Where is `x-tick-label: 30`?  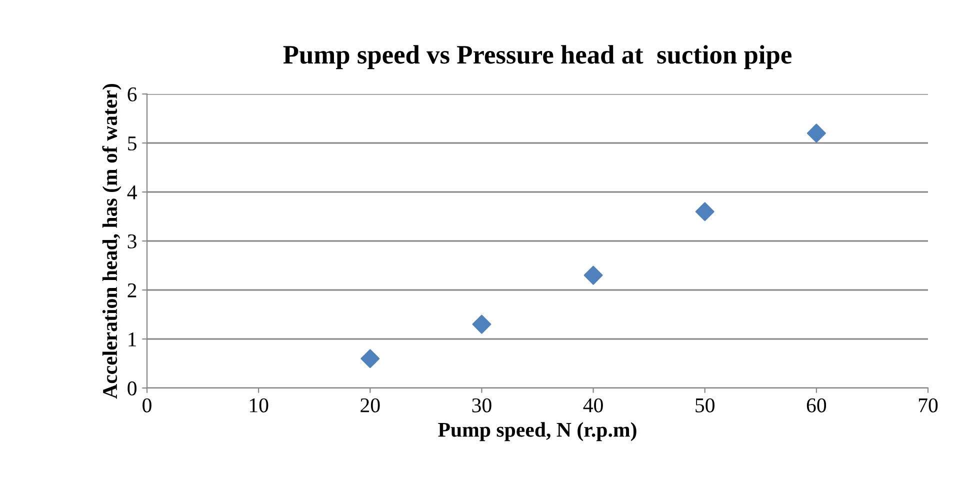
x-tick-label: 30 is located at coordinates (482, 405).